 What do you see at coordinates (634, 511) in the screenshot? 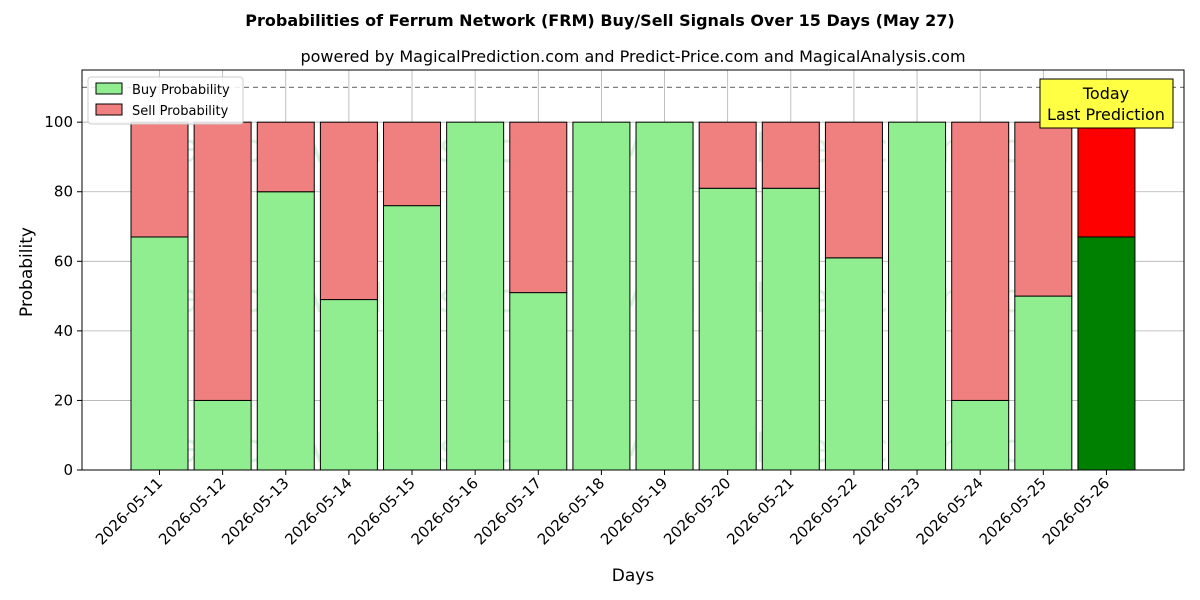
I see `x-tick-label: 2026-05-19` at bounding box center [634, 511].